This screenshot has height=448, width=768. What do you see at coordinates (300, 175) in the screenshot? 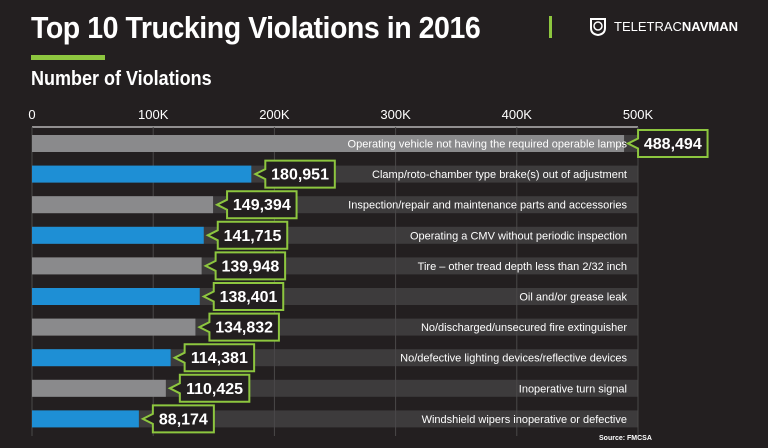
I see `value-label: 180,951` at bounding box center [300, 175].